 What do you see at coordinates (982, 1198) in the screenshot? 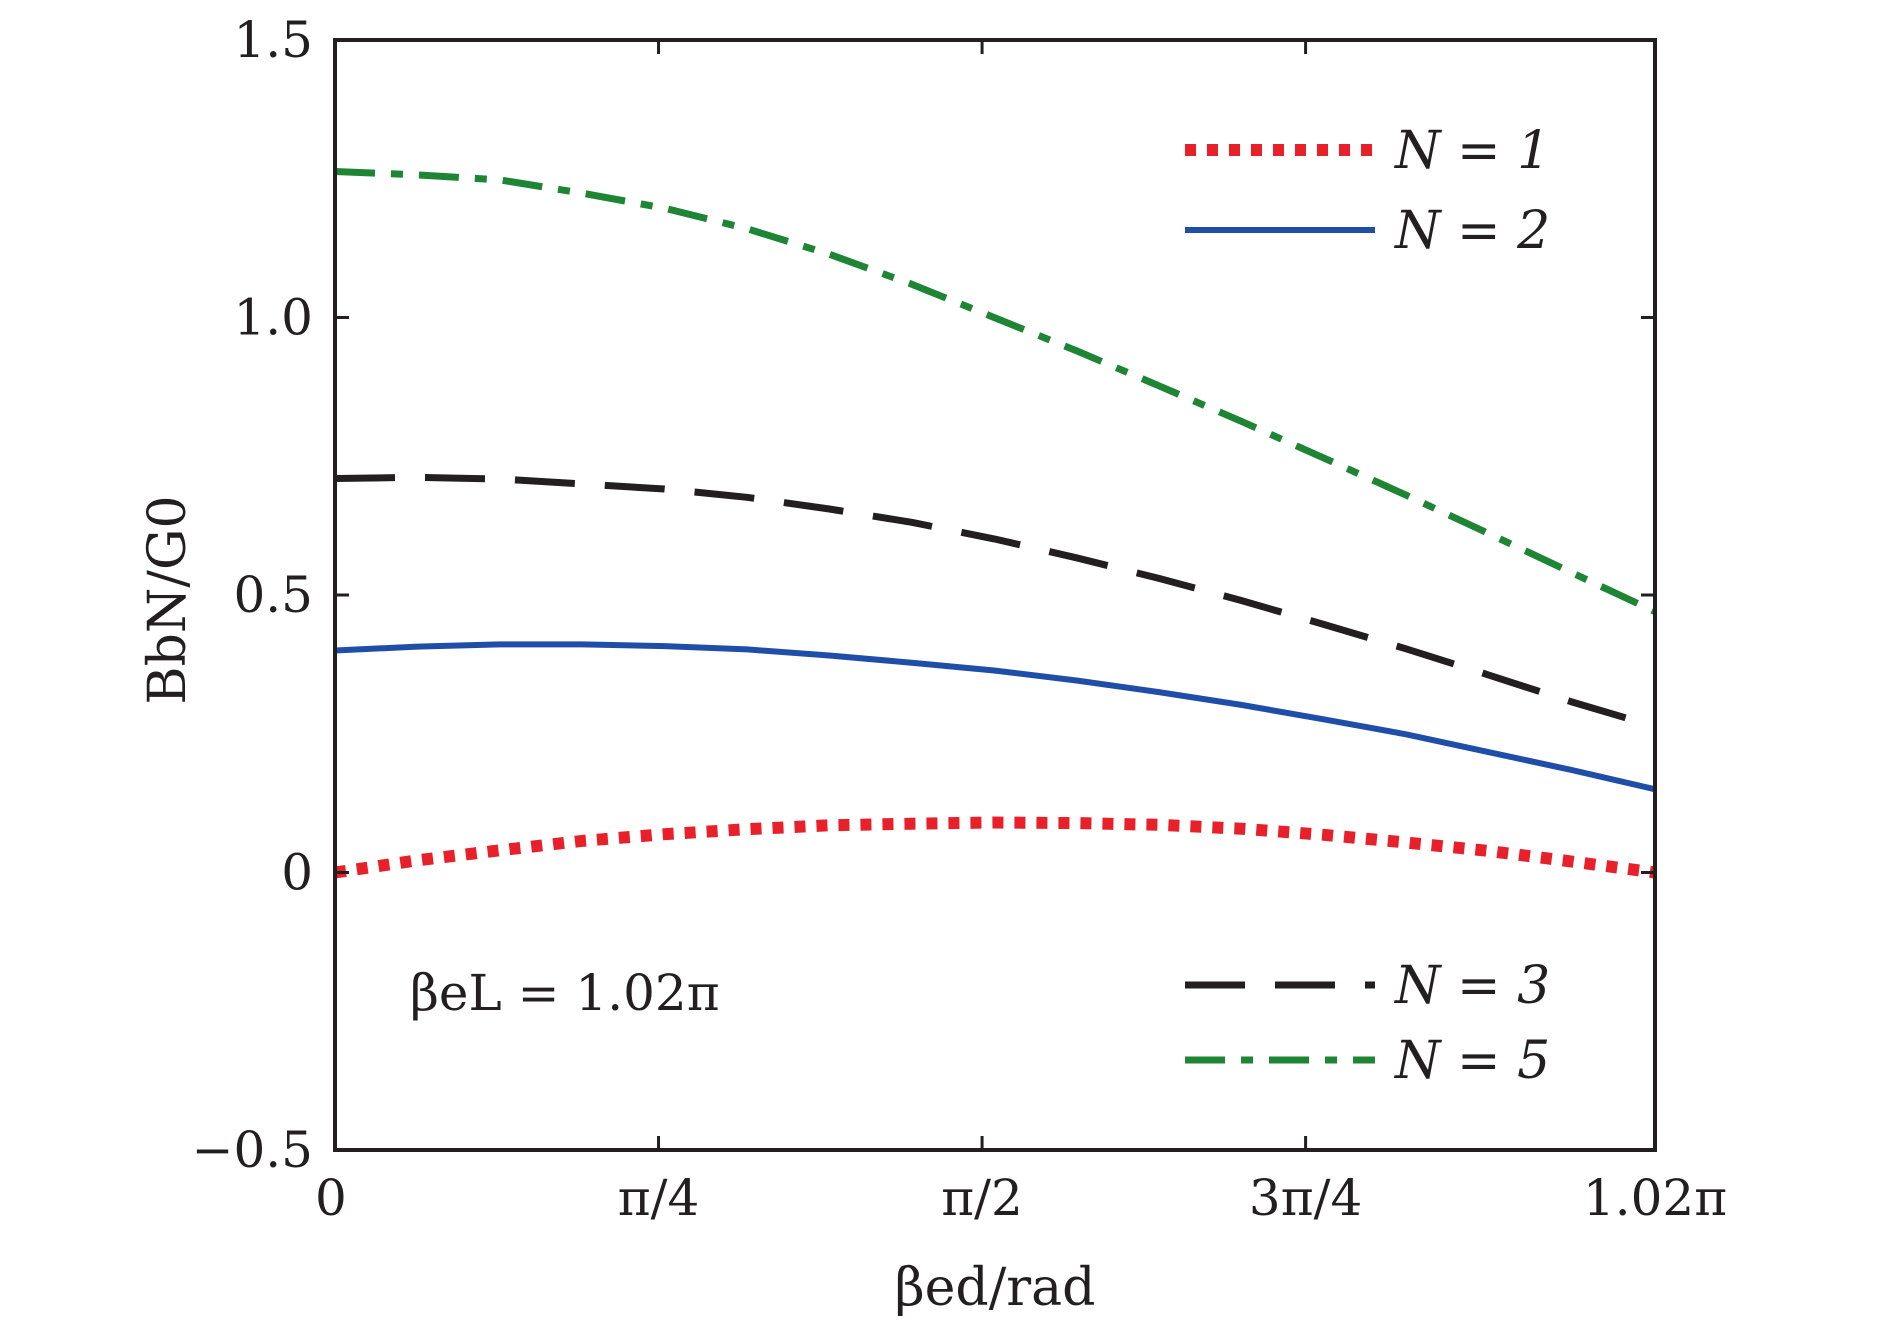
I see `x-tick-label: π/2` at bounding box center [982, 1198].